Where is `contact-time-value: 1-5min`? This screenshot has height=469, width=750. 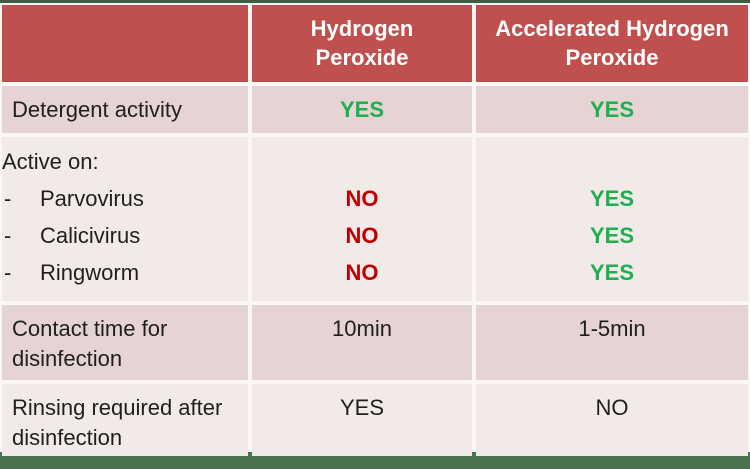 contact-time-value: 1-5min is located at coordinates (612, 328).